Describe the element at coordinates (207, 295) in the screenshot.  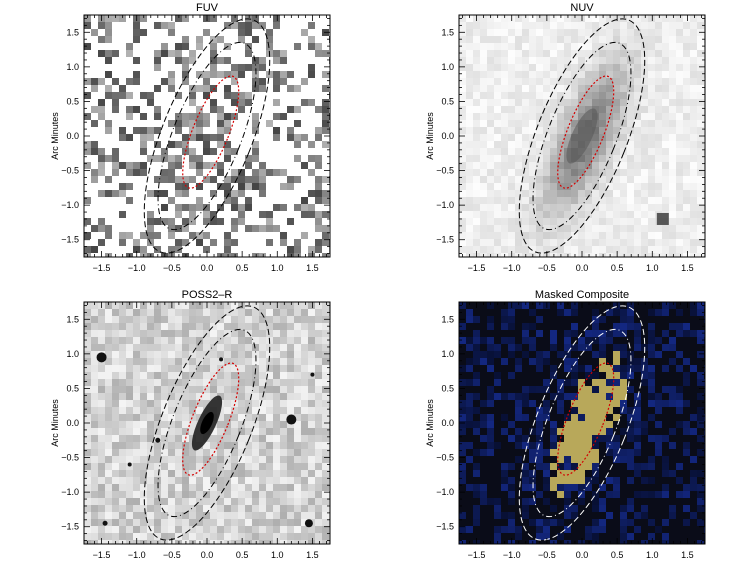
I see `panel-title: POSS2–R` at that location.